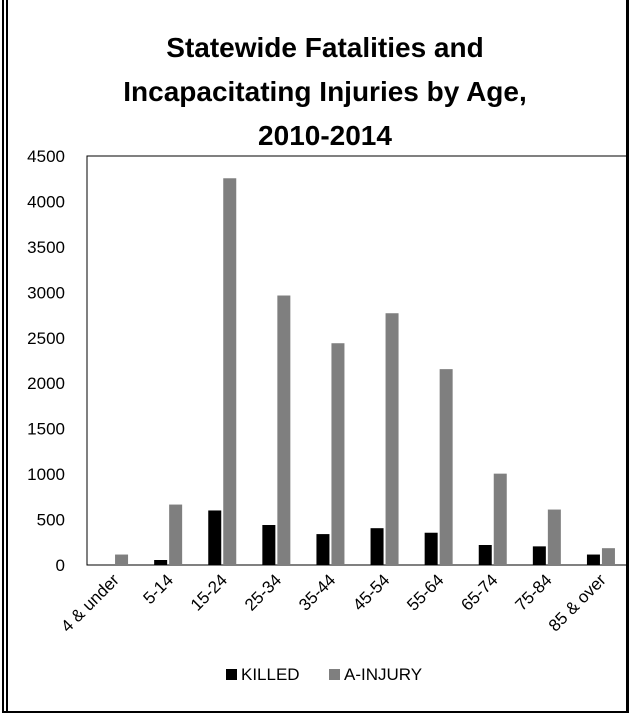 Image resolution: width=632 pixels, height=715 pixels. I want to click on y-tick-label-6: 3000, so click(46, 292).